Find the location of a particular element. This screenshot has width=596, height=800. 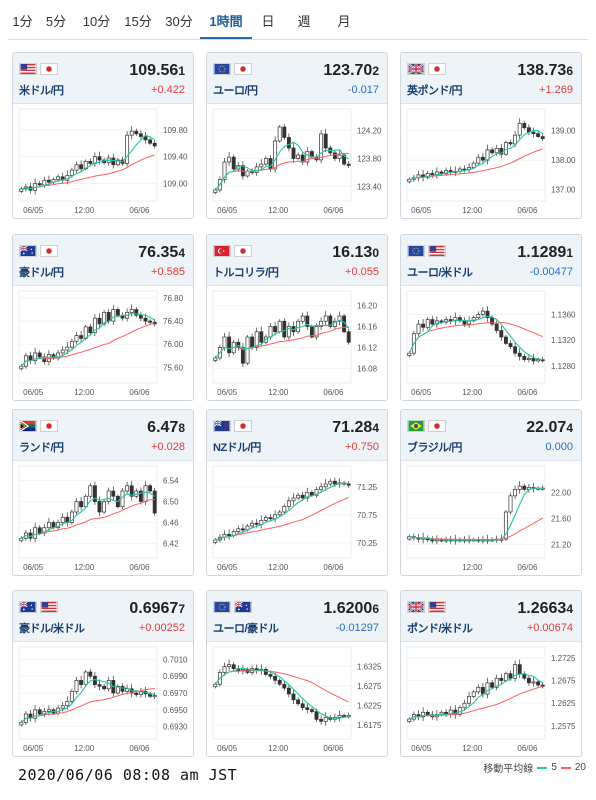

y-tick-label: 6.54 is located at coordinates (171, 481).